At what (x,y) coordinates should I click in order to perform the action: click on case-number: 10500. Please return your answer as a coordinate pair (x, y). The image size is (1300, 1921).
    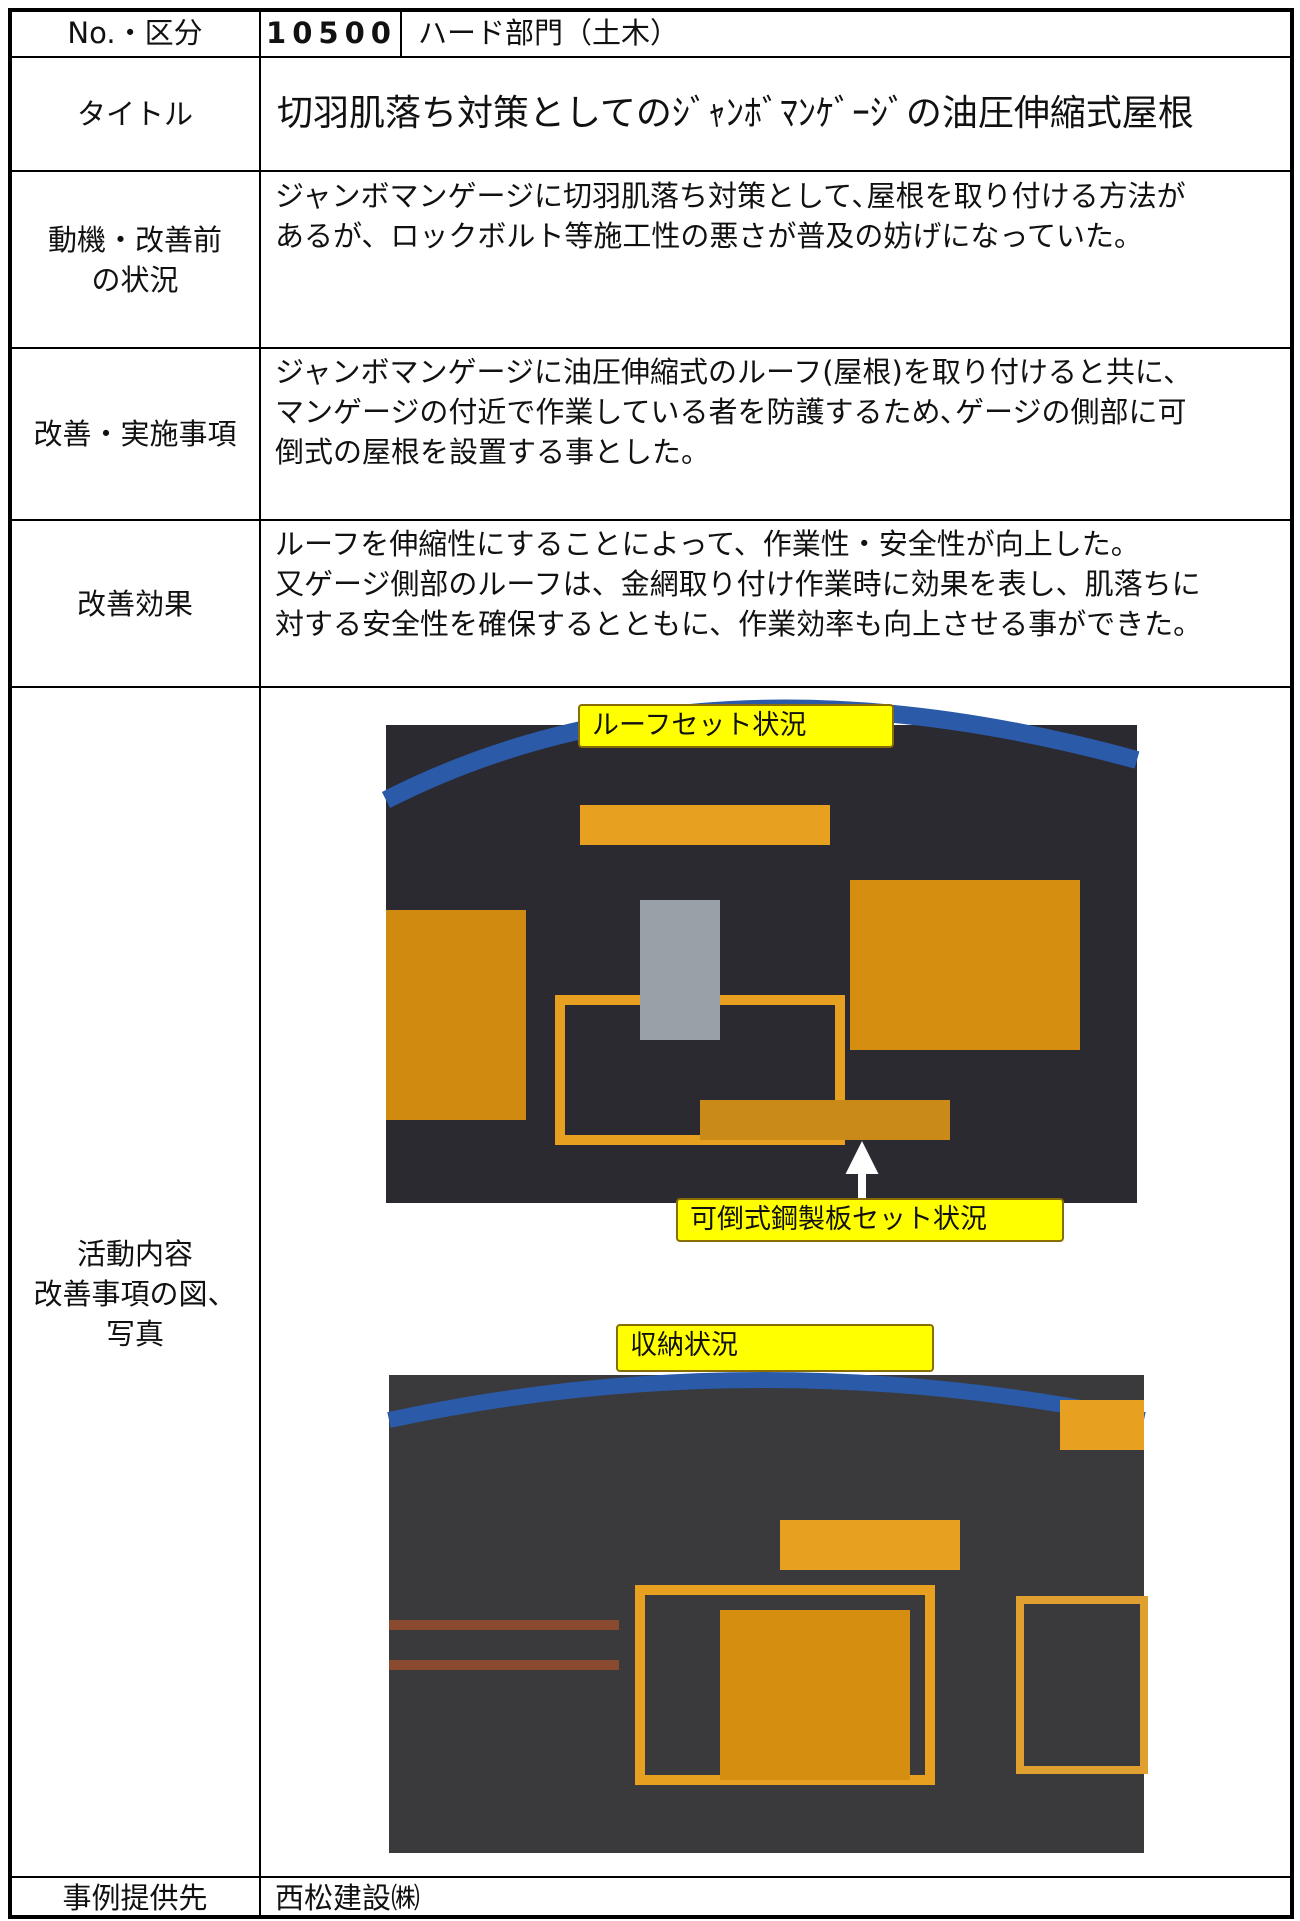
    Looking at the image, I should click on (331, 33).